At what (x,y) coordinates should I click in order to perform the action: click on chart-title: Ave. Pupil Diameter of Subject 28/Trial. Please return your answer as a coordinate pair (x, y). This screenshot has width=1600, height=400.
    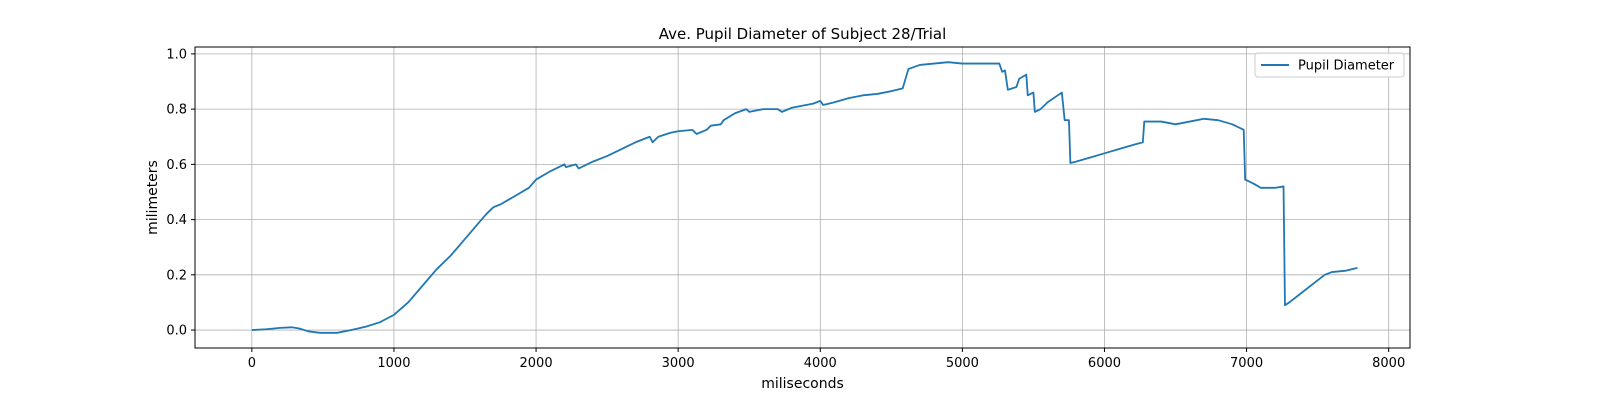
    Looking at the image, I should click on (803, 34).